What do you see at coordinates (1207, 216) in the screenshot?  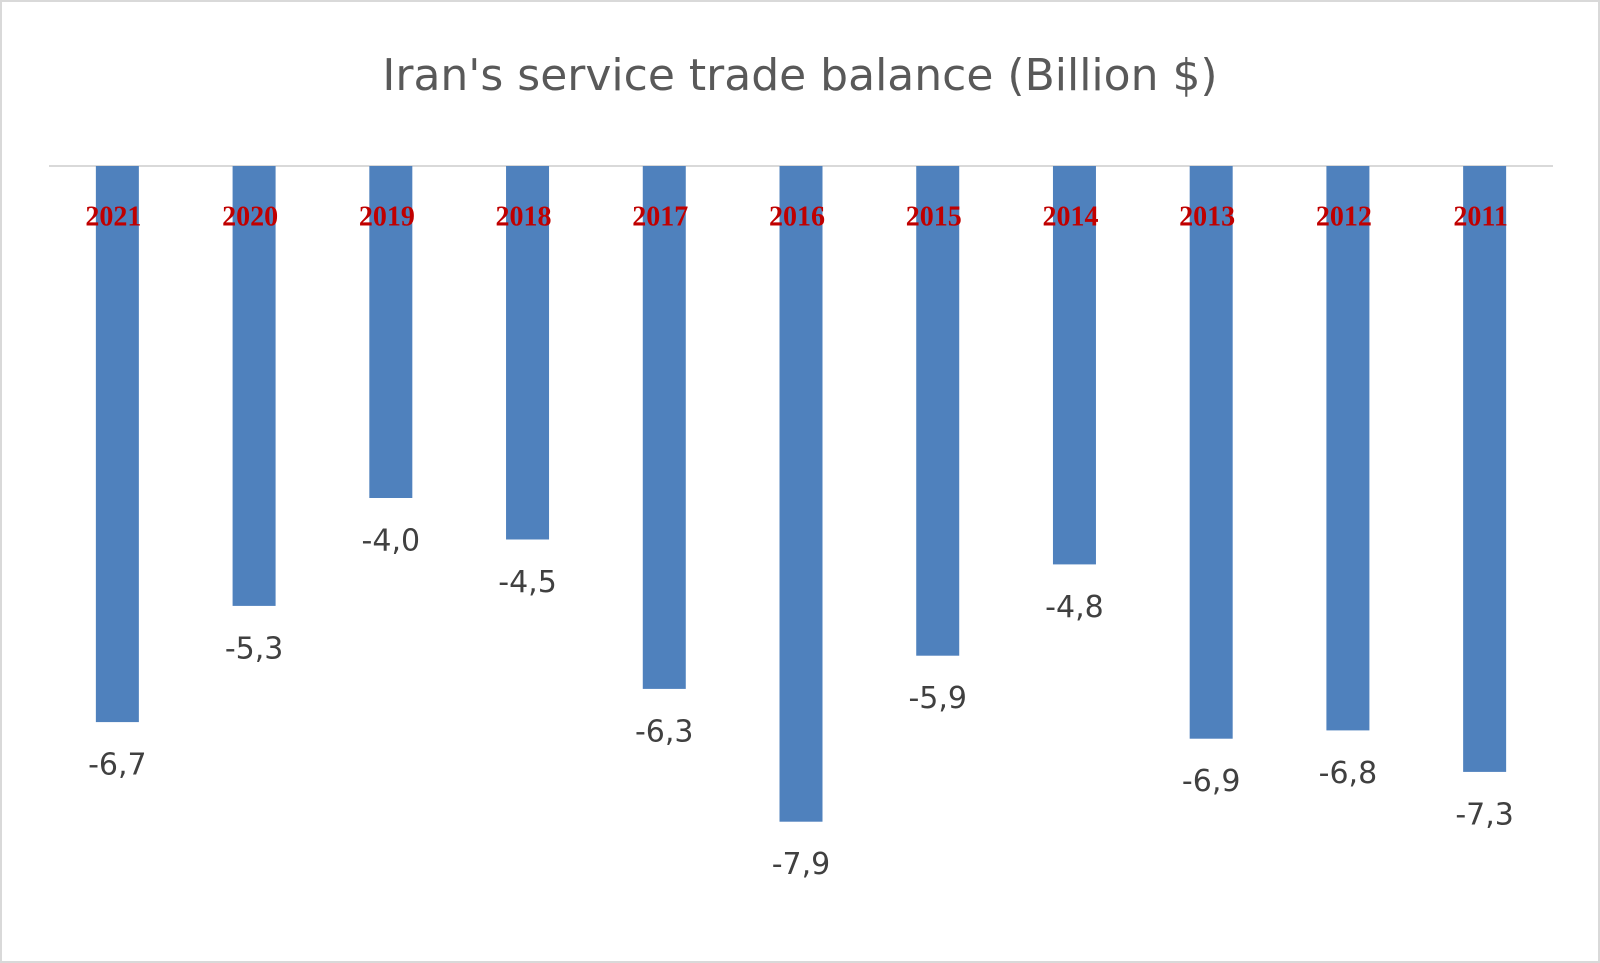 I see `category-label: 2013` at bounding box center [1207, 216].